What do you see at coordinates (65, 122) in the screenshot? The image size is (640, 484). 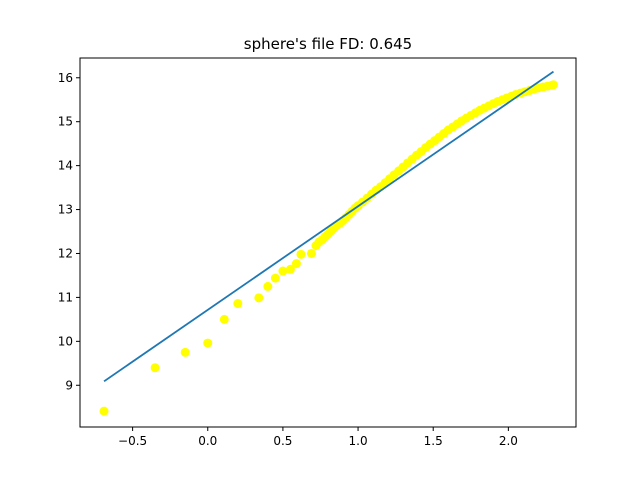 I see `y-tick-label: 15` at bounding box center [65, 122].